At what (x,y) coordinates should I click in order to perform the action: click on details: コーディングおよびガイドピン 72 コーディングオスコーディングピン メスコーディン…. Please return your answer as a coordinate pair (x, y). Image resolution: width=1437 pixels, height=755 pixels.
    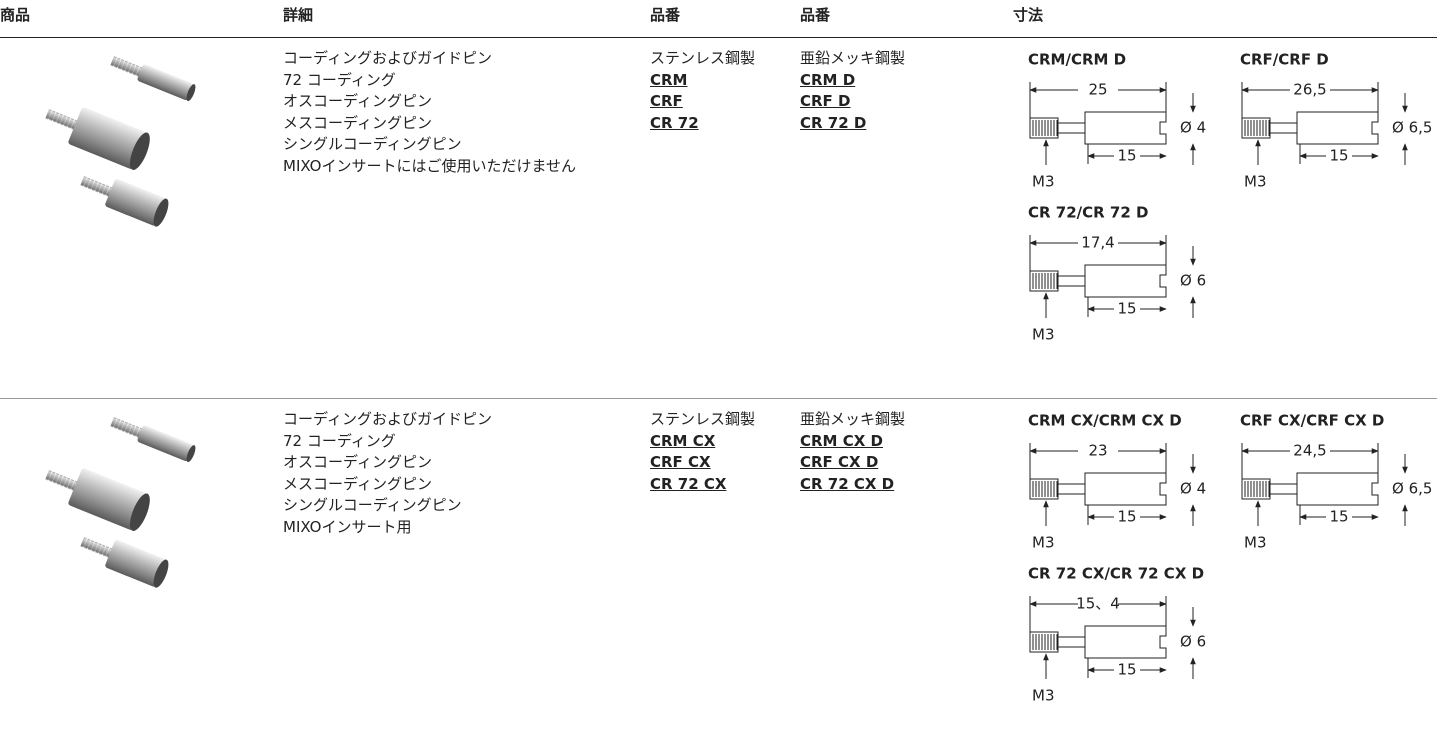
    Looking at the image, I should click on (448, 112).